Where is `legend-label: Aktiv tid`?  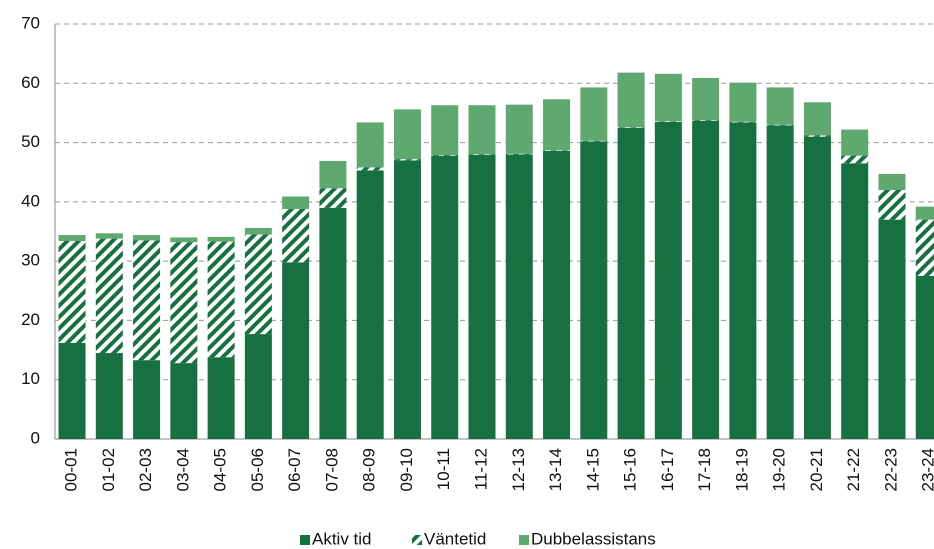
legend-label: Aktiv tid is located at coordinates (342, 538).